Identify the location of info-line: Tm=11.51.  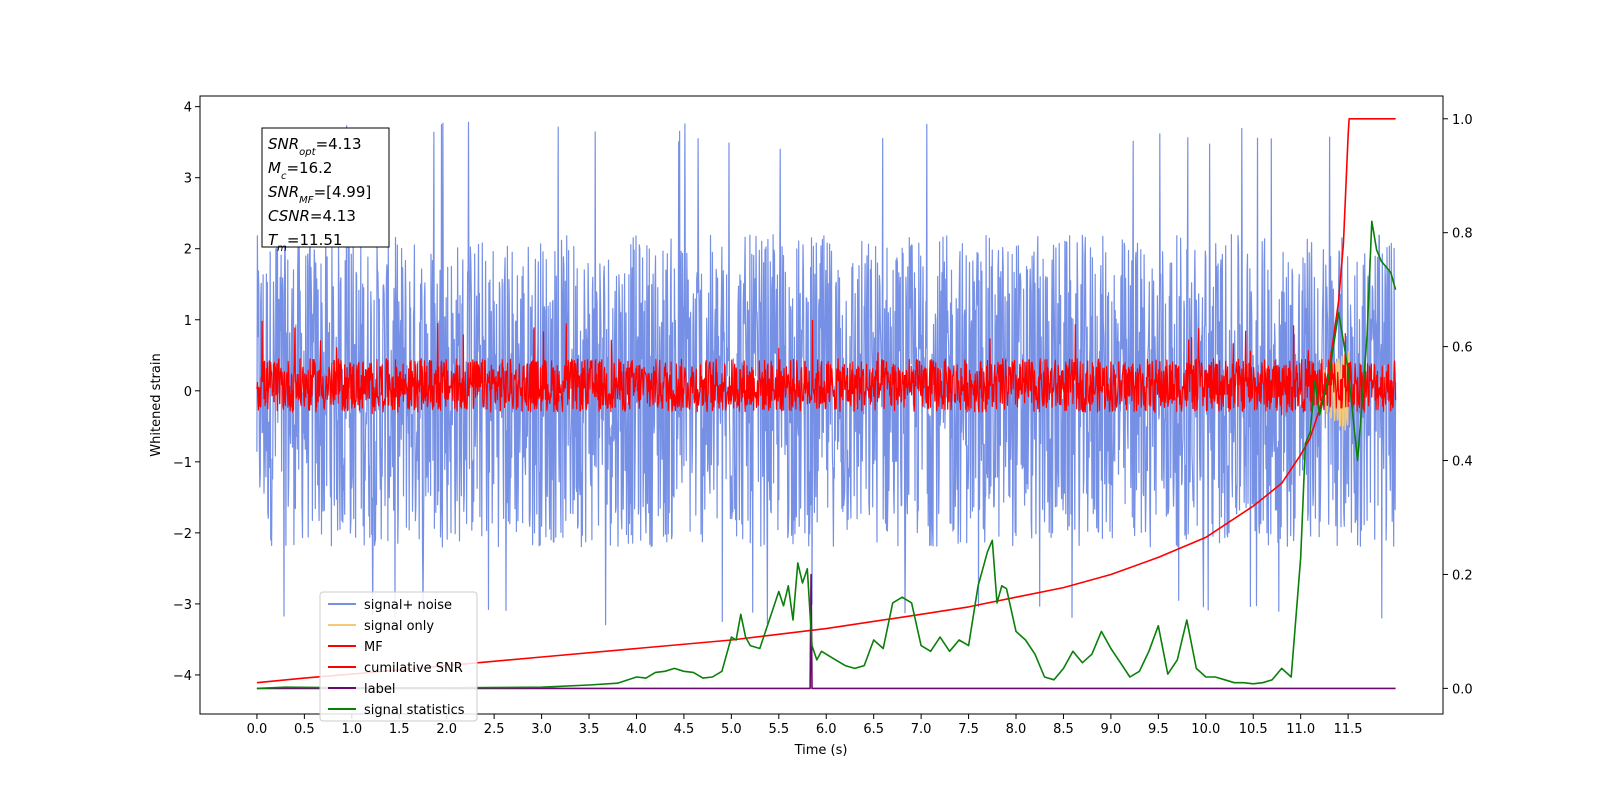
(305, 242).